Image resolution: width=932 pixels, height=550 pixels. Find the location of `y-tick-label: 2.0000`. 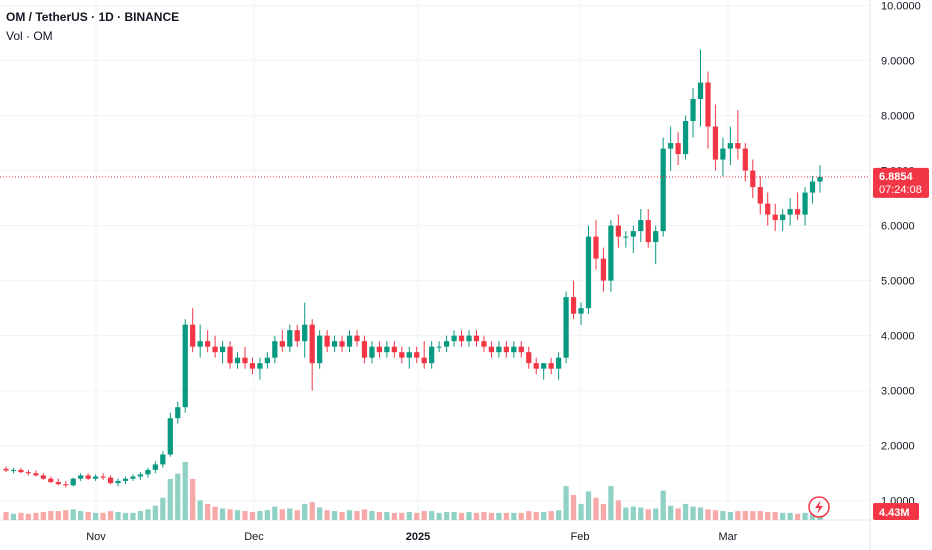

y-tick-label: 2.0000 is located at coordinates (898, 447).